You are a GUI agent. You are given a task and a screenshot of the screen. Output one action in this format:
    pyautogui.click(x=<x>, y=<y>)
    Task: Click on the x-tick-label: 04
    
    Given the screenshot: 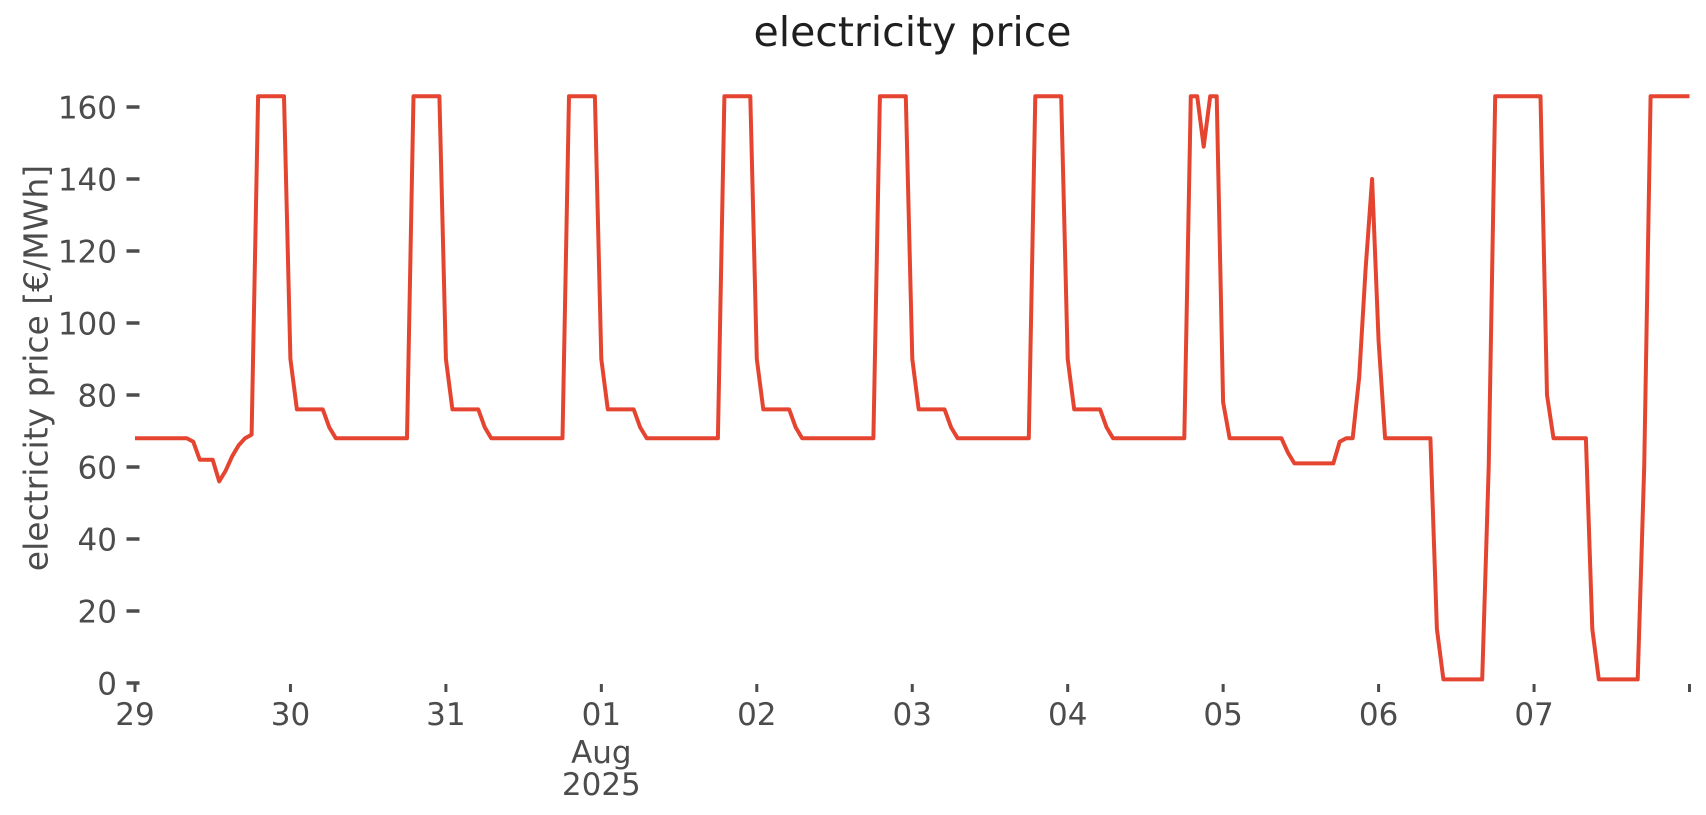 What is the action you would take?
    pyautogui.click(x=1067, y=715)
    